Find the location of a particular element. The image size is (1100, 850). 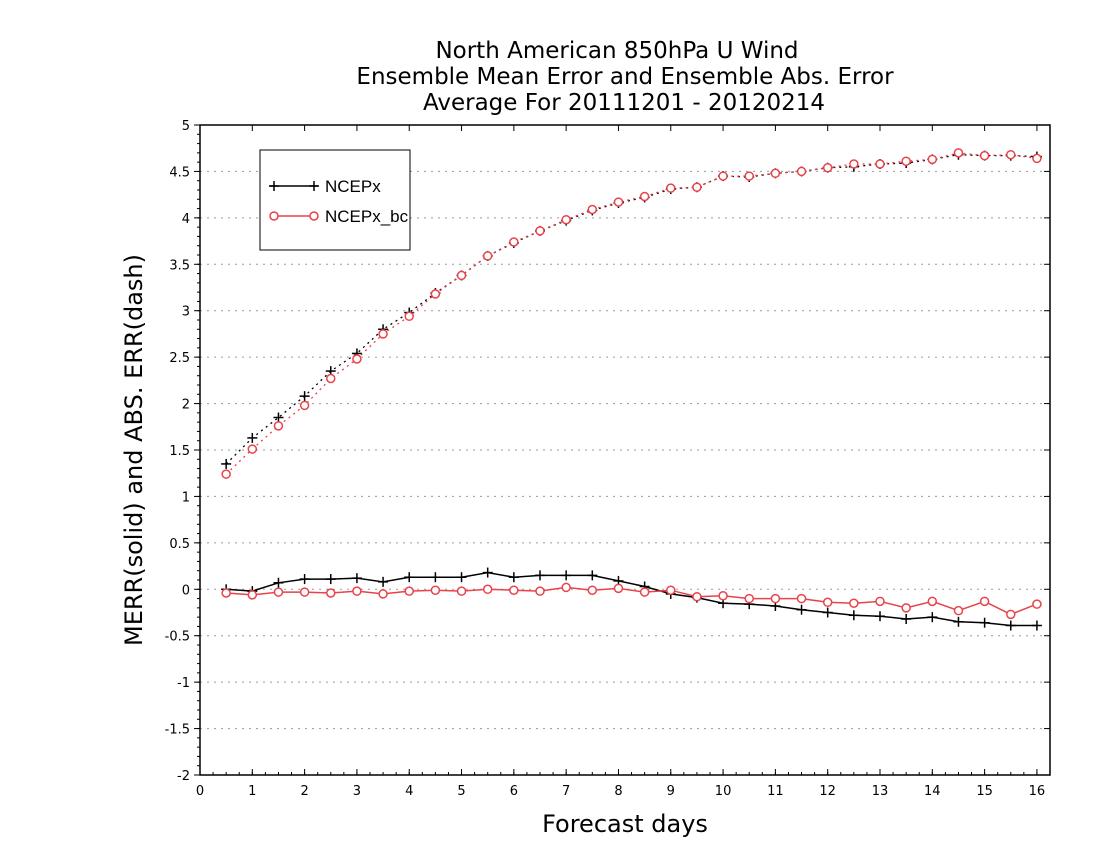

y-tick-label: 3.5 is located at coordinates (179, 265).